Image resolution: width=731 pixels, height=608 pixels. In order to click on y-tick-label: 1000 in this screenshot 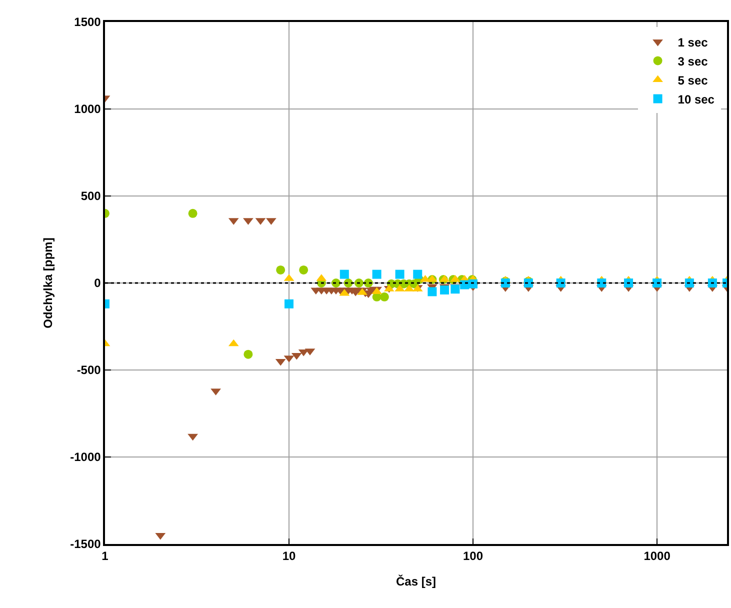, I will do `click(88, 109)`.